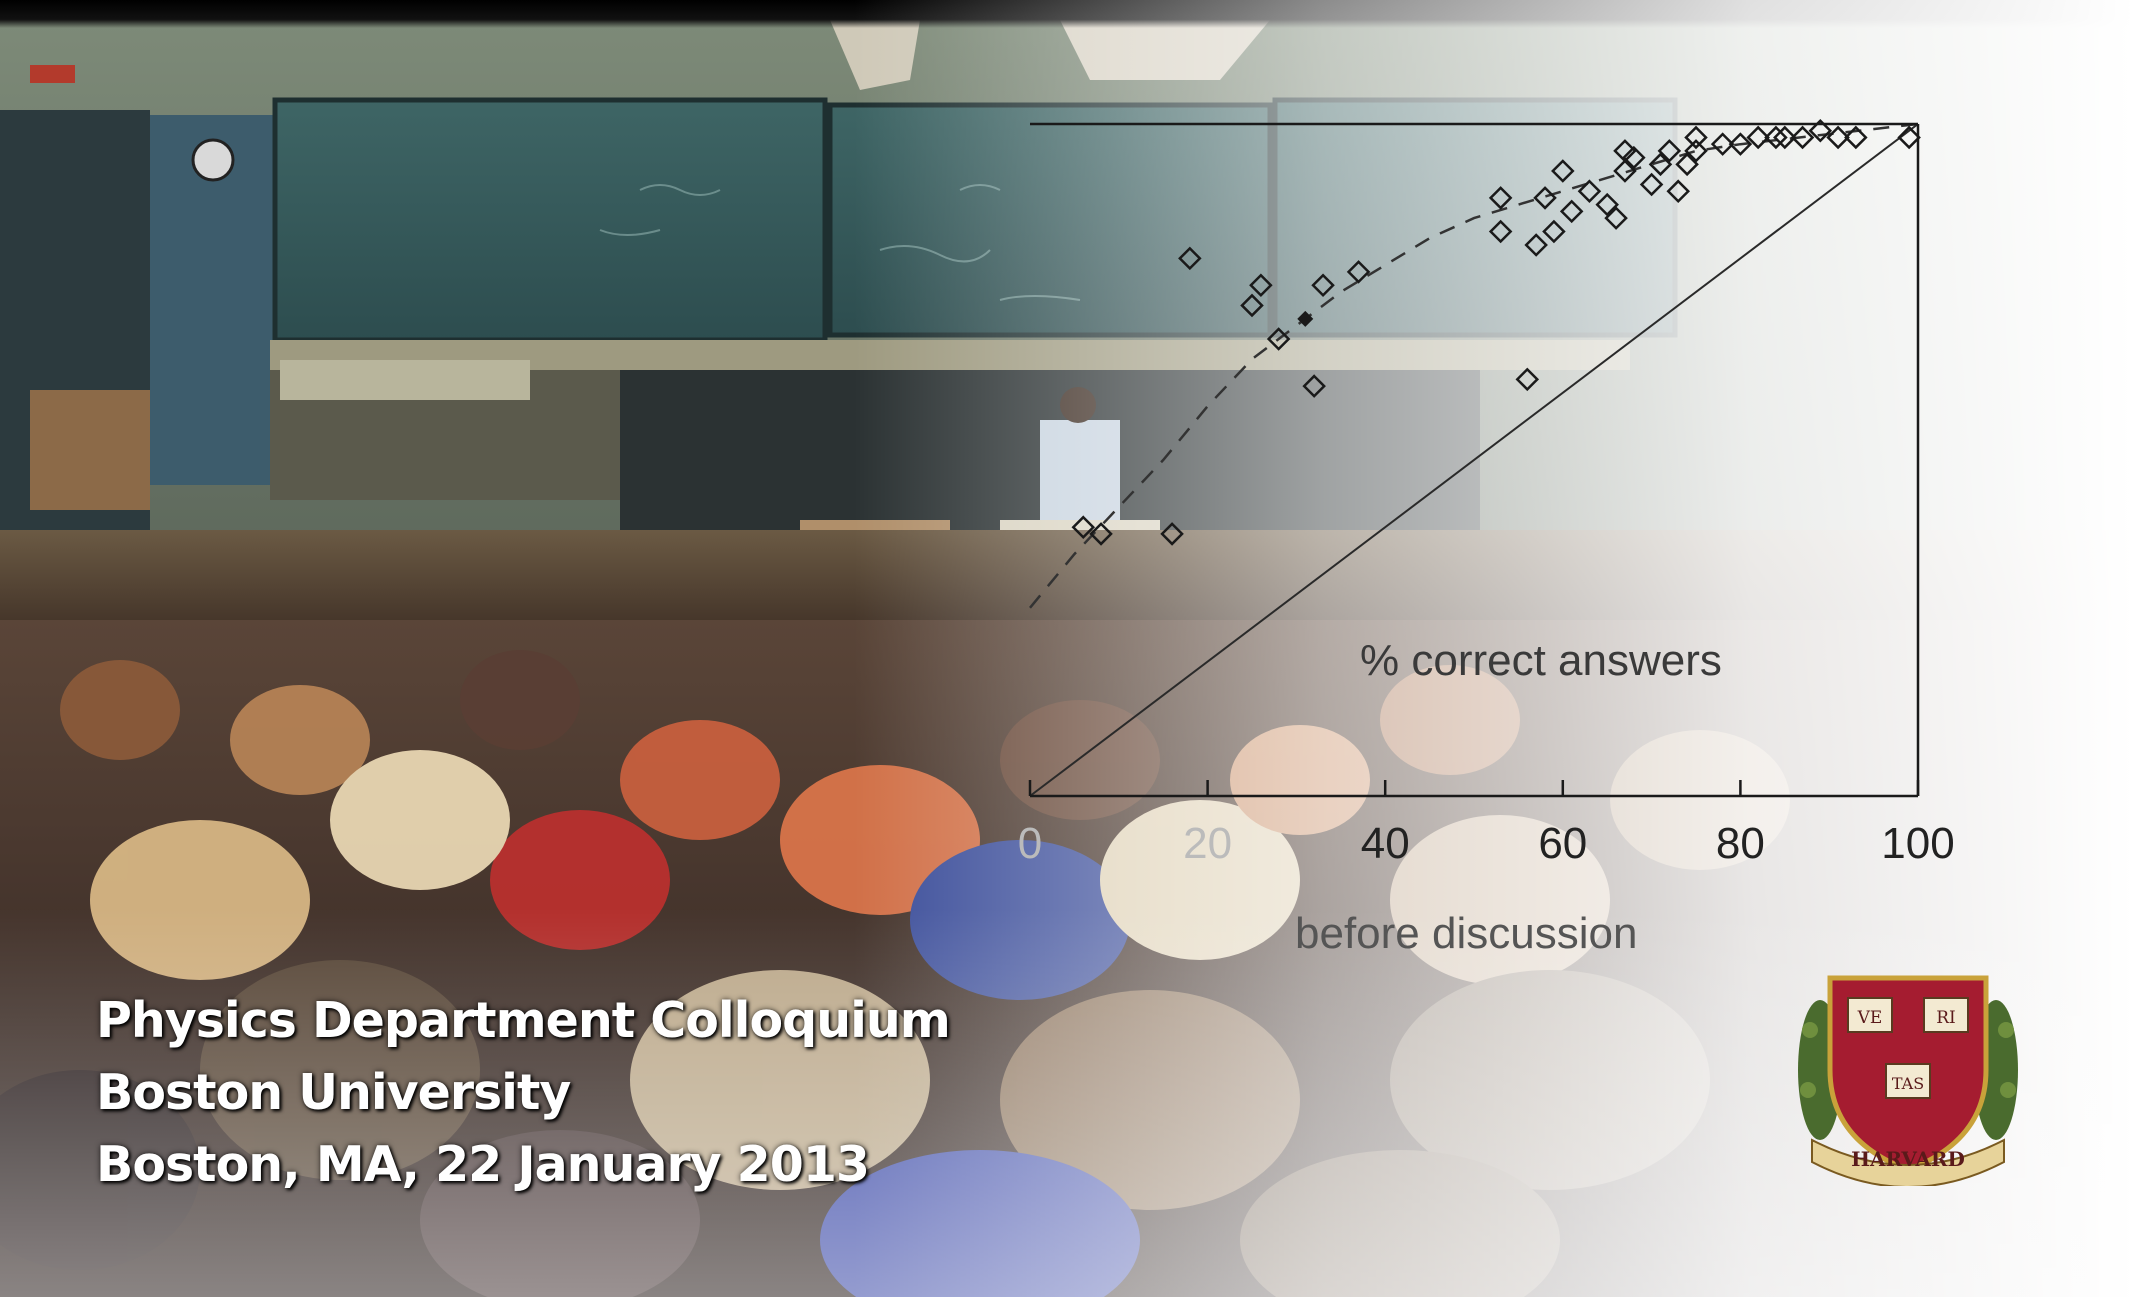 The image size is (2134, 1297). Describe the element at coordinates (1466, 933) in the screenshot. I see `x-axis-label: before discussion` at that location.